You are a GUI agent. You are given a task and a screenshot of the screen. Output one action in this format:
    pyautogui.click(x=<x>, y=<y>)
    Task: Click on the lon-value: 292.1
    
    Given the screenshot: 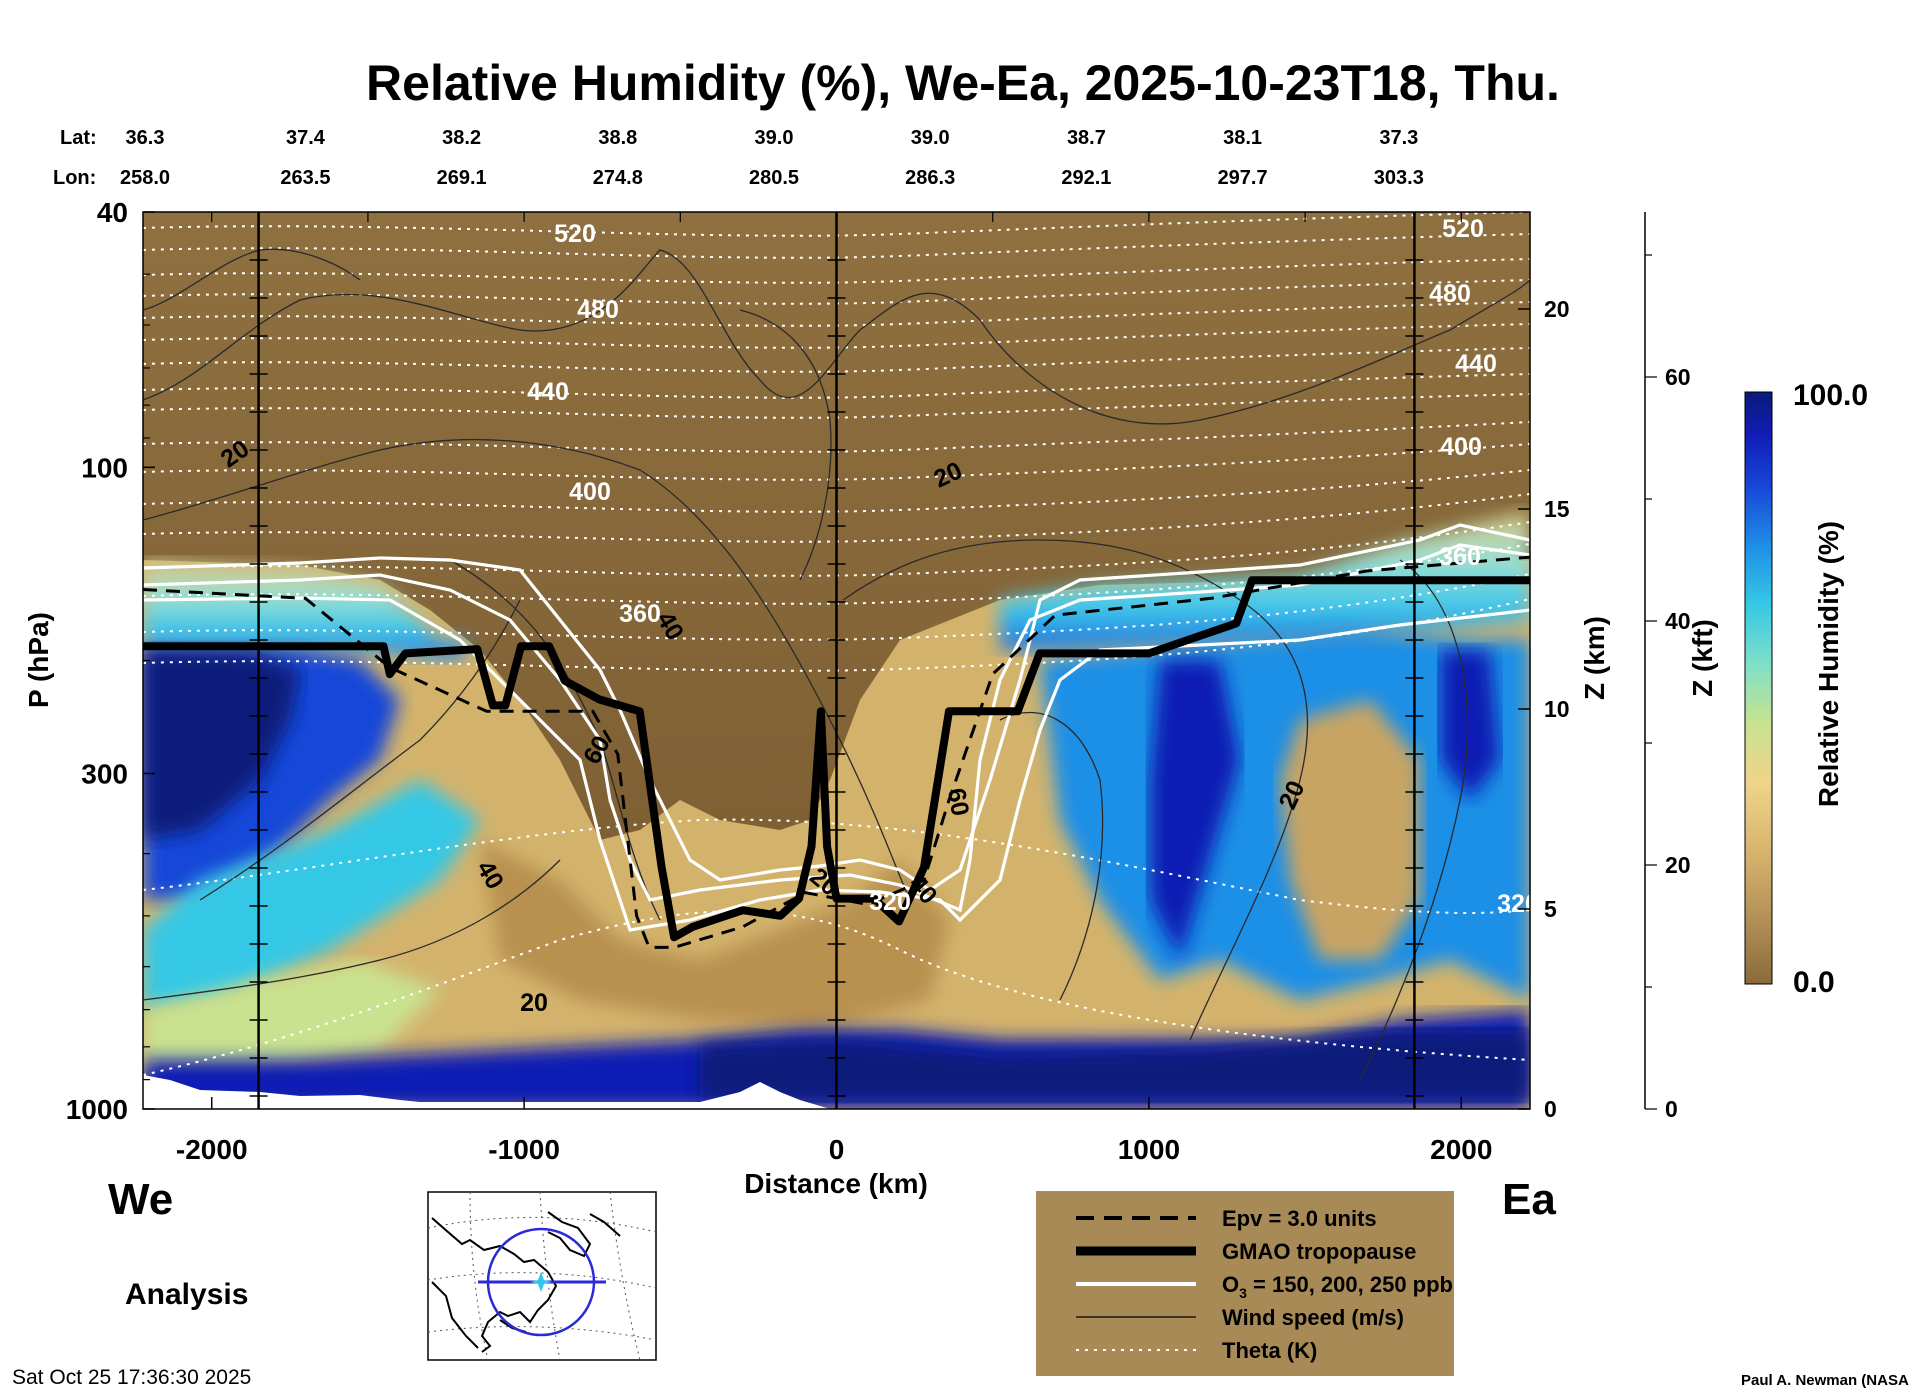 What is the action you would take?
    pyautogui.click(x=1086, y=178)
    